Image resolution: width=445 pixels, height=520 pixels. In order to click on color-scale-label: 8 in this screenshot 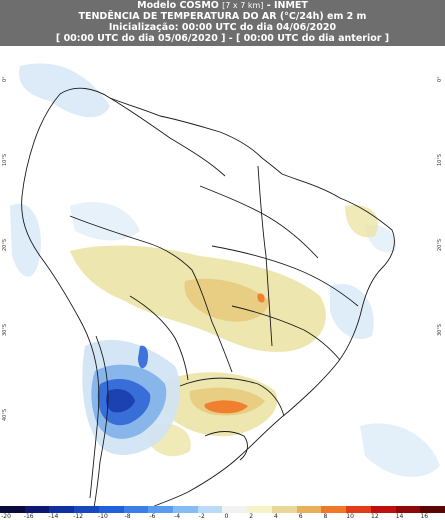, I will do `click(325, 516)`.